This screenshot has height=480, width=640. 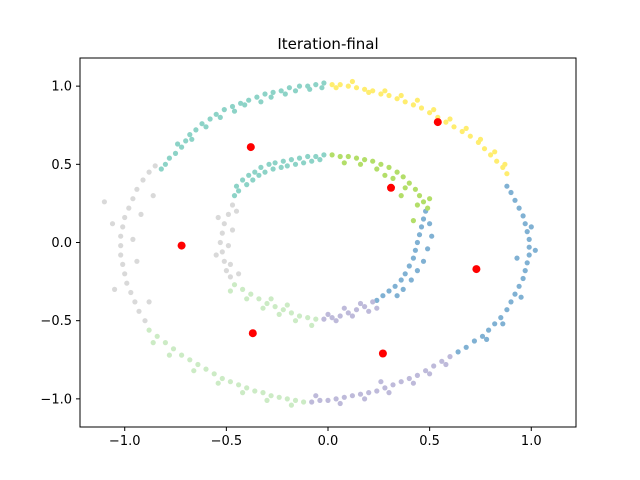 I want to click on y-tick-label: −1.0, so click(x=56, y=399).